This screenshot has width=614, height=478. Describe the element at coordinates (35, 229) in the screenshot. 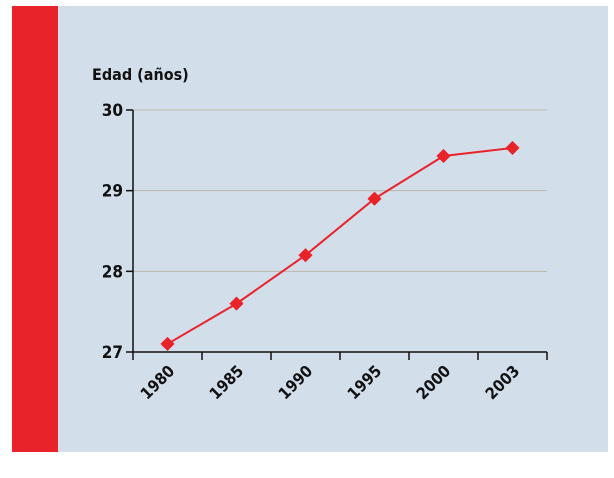

I see `red-strip` at that location.